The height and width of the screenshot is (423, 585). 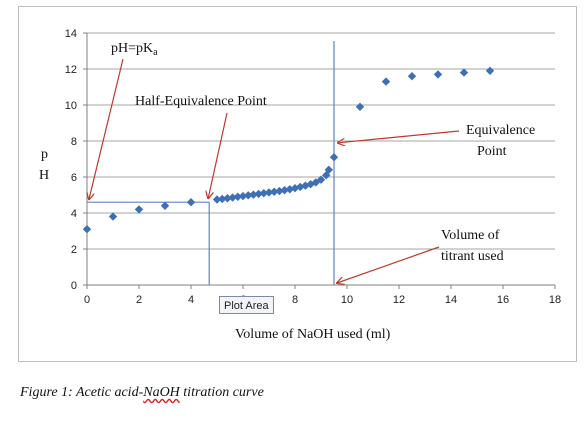 What do you see at coordinates (388, 264) in the screenshot?
I see `arrow-volume` at bounding box center [388, 264].